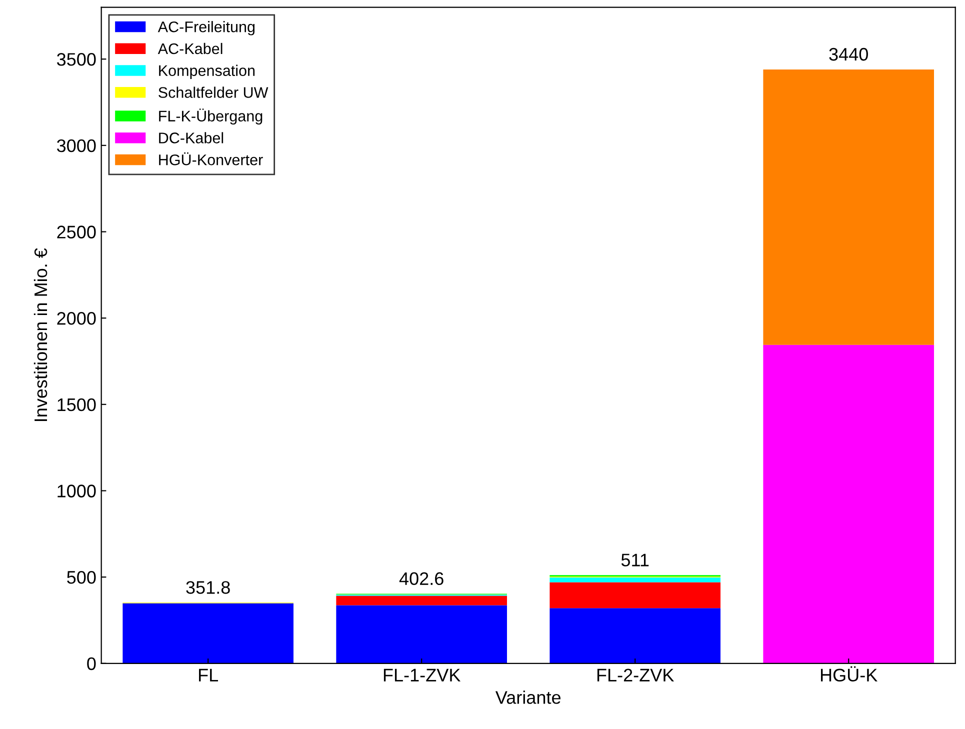 This screenshot has height=729, width=965. Describe the element at coordinates (191, 138) in the screenshot. I see `legend-label: DC-Kabel` at that location.